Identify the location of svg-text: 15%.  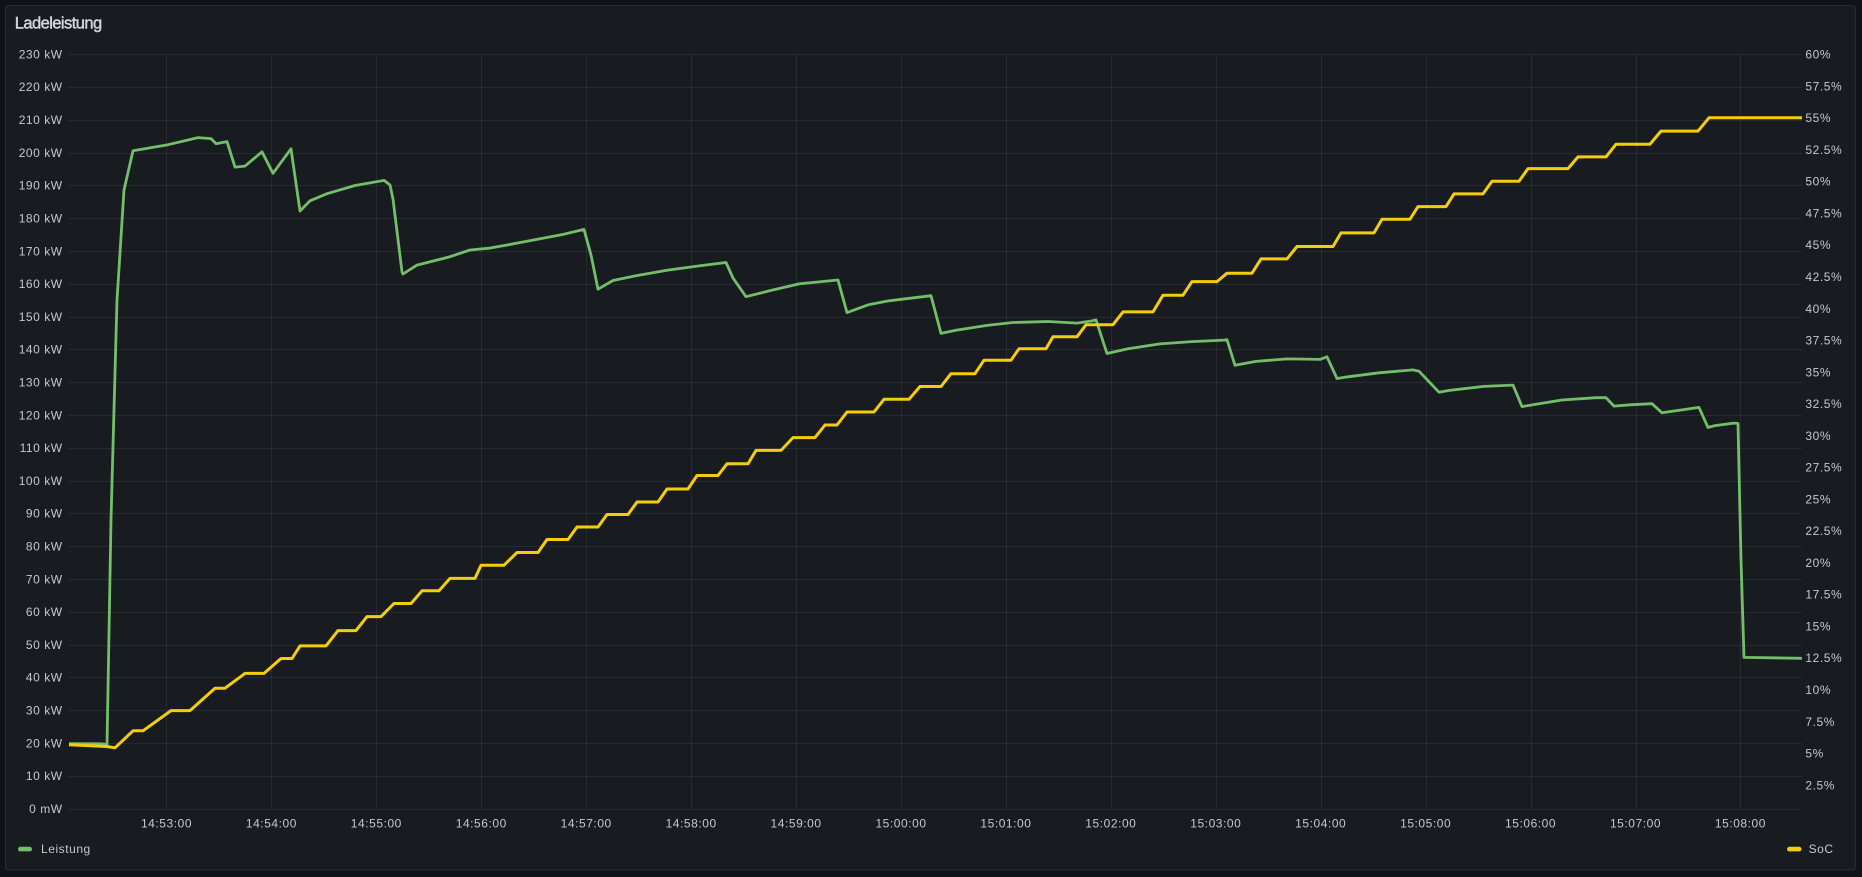
(1818, 626).